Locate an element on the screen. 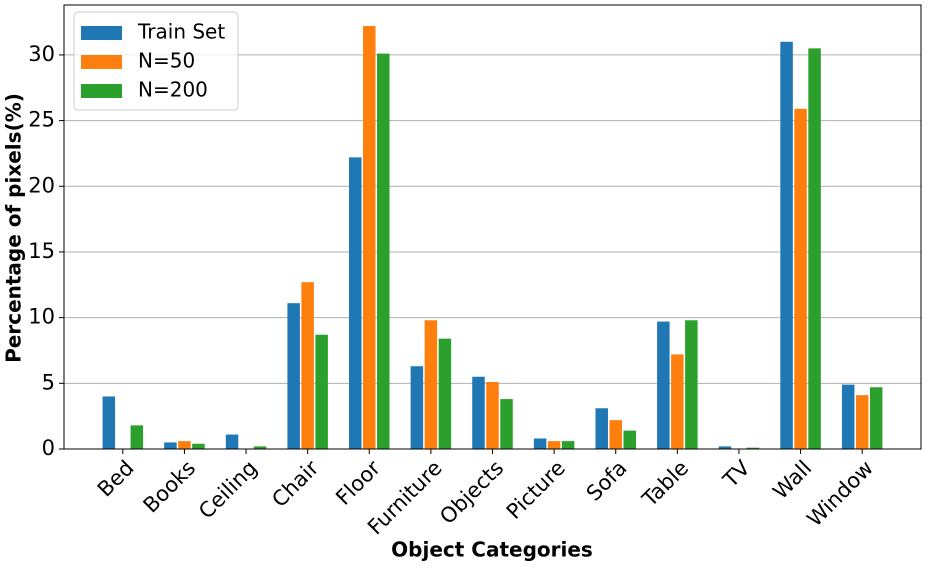 Image resolution: width=928 pixels, height=568 pixels. x-tick-label: Books is located at coordinates (170, 487).